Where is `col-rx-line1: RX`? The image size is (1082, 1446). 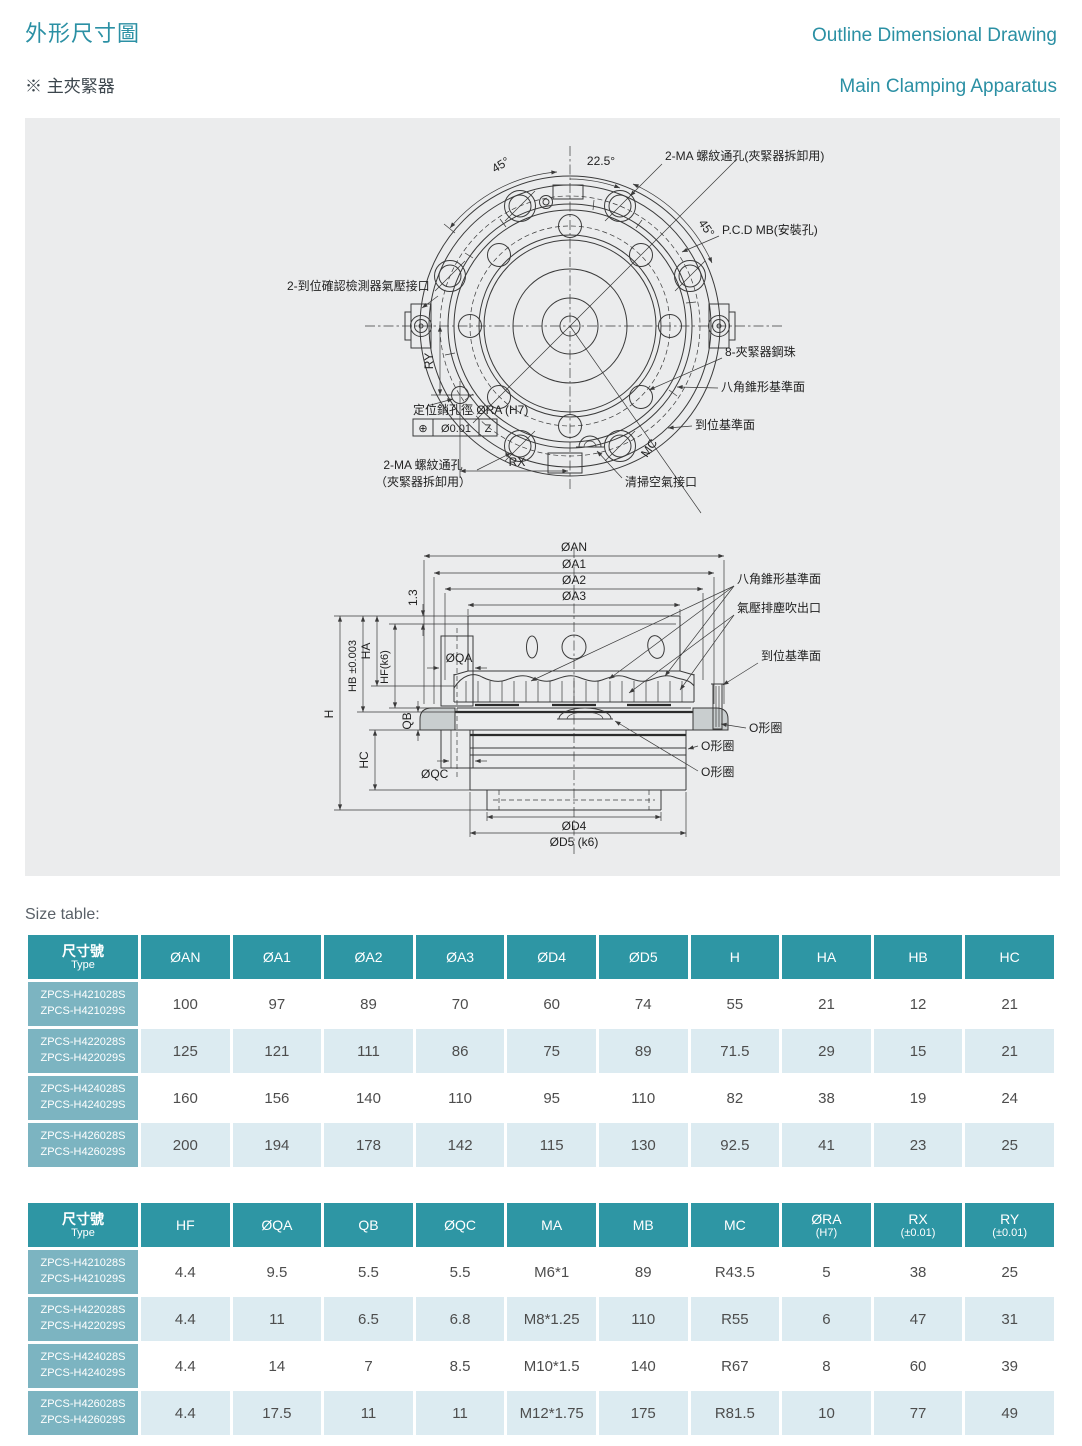
col-rx-line1: RX is located at coordinates (918, 1218).